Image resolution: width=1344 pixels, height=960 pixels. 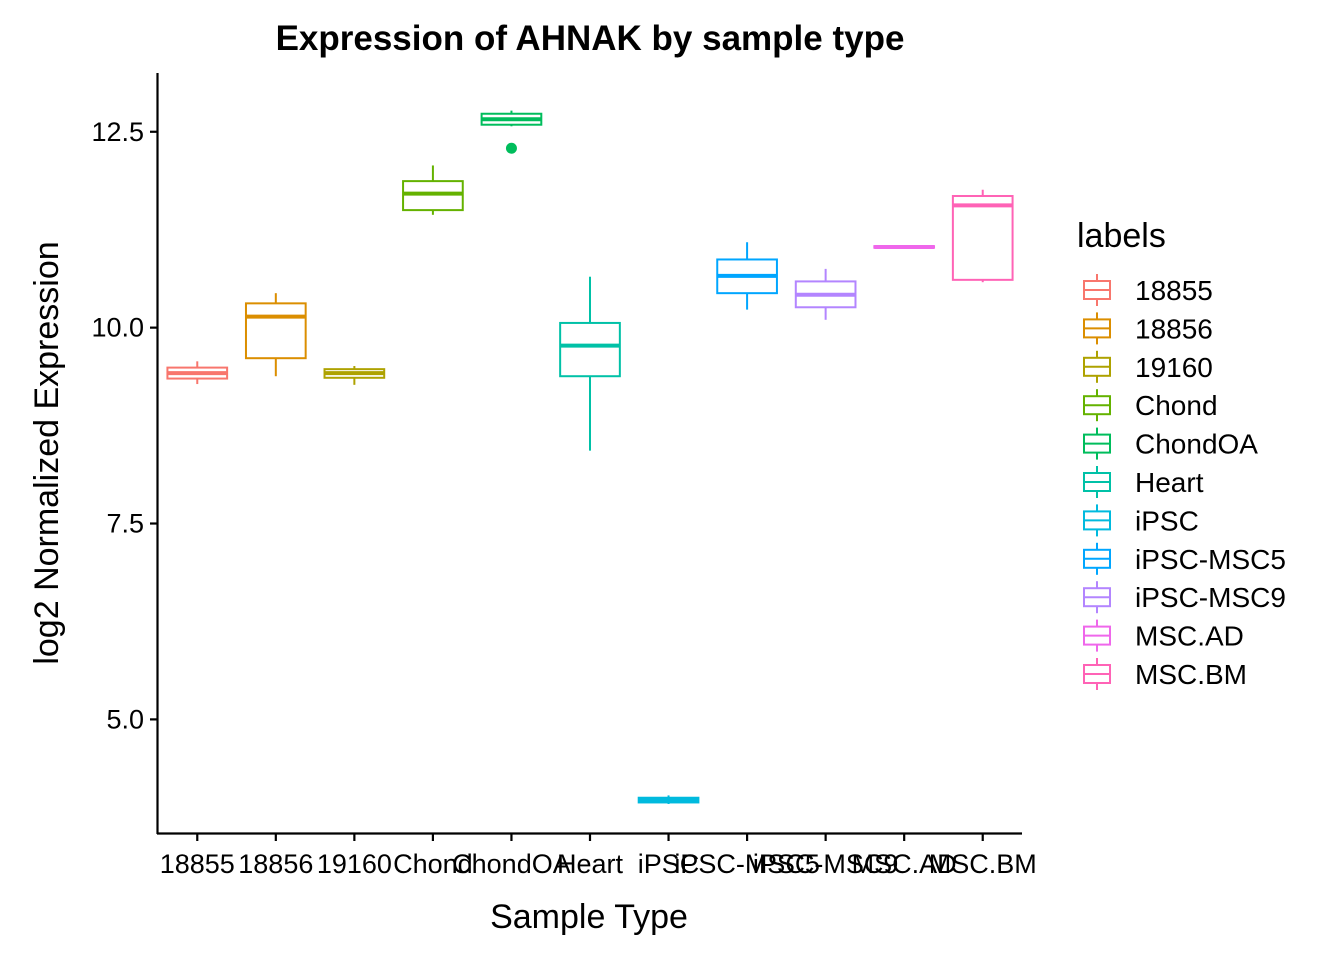 I want to click on box-iPSC-MSC5, so click(x=747, y=276).